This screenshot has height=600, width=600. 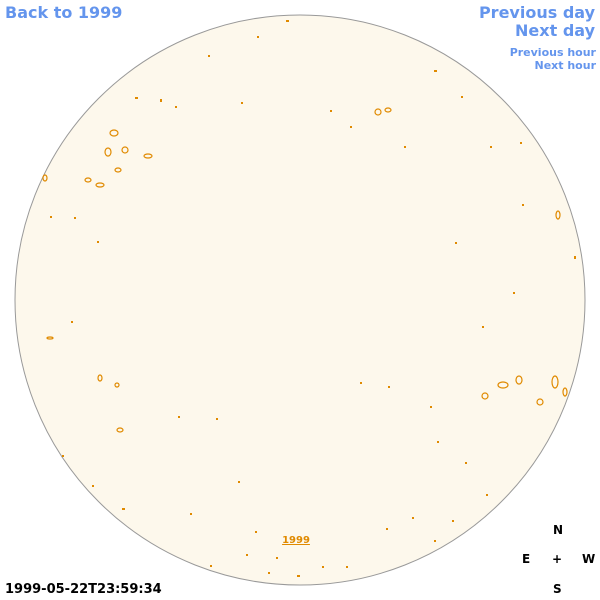 What do you see at coordinates (558, 530) in the screenshot?
I see `compass-north: N` at bounding box center [558, 530].